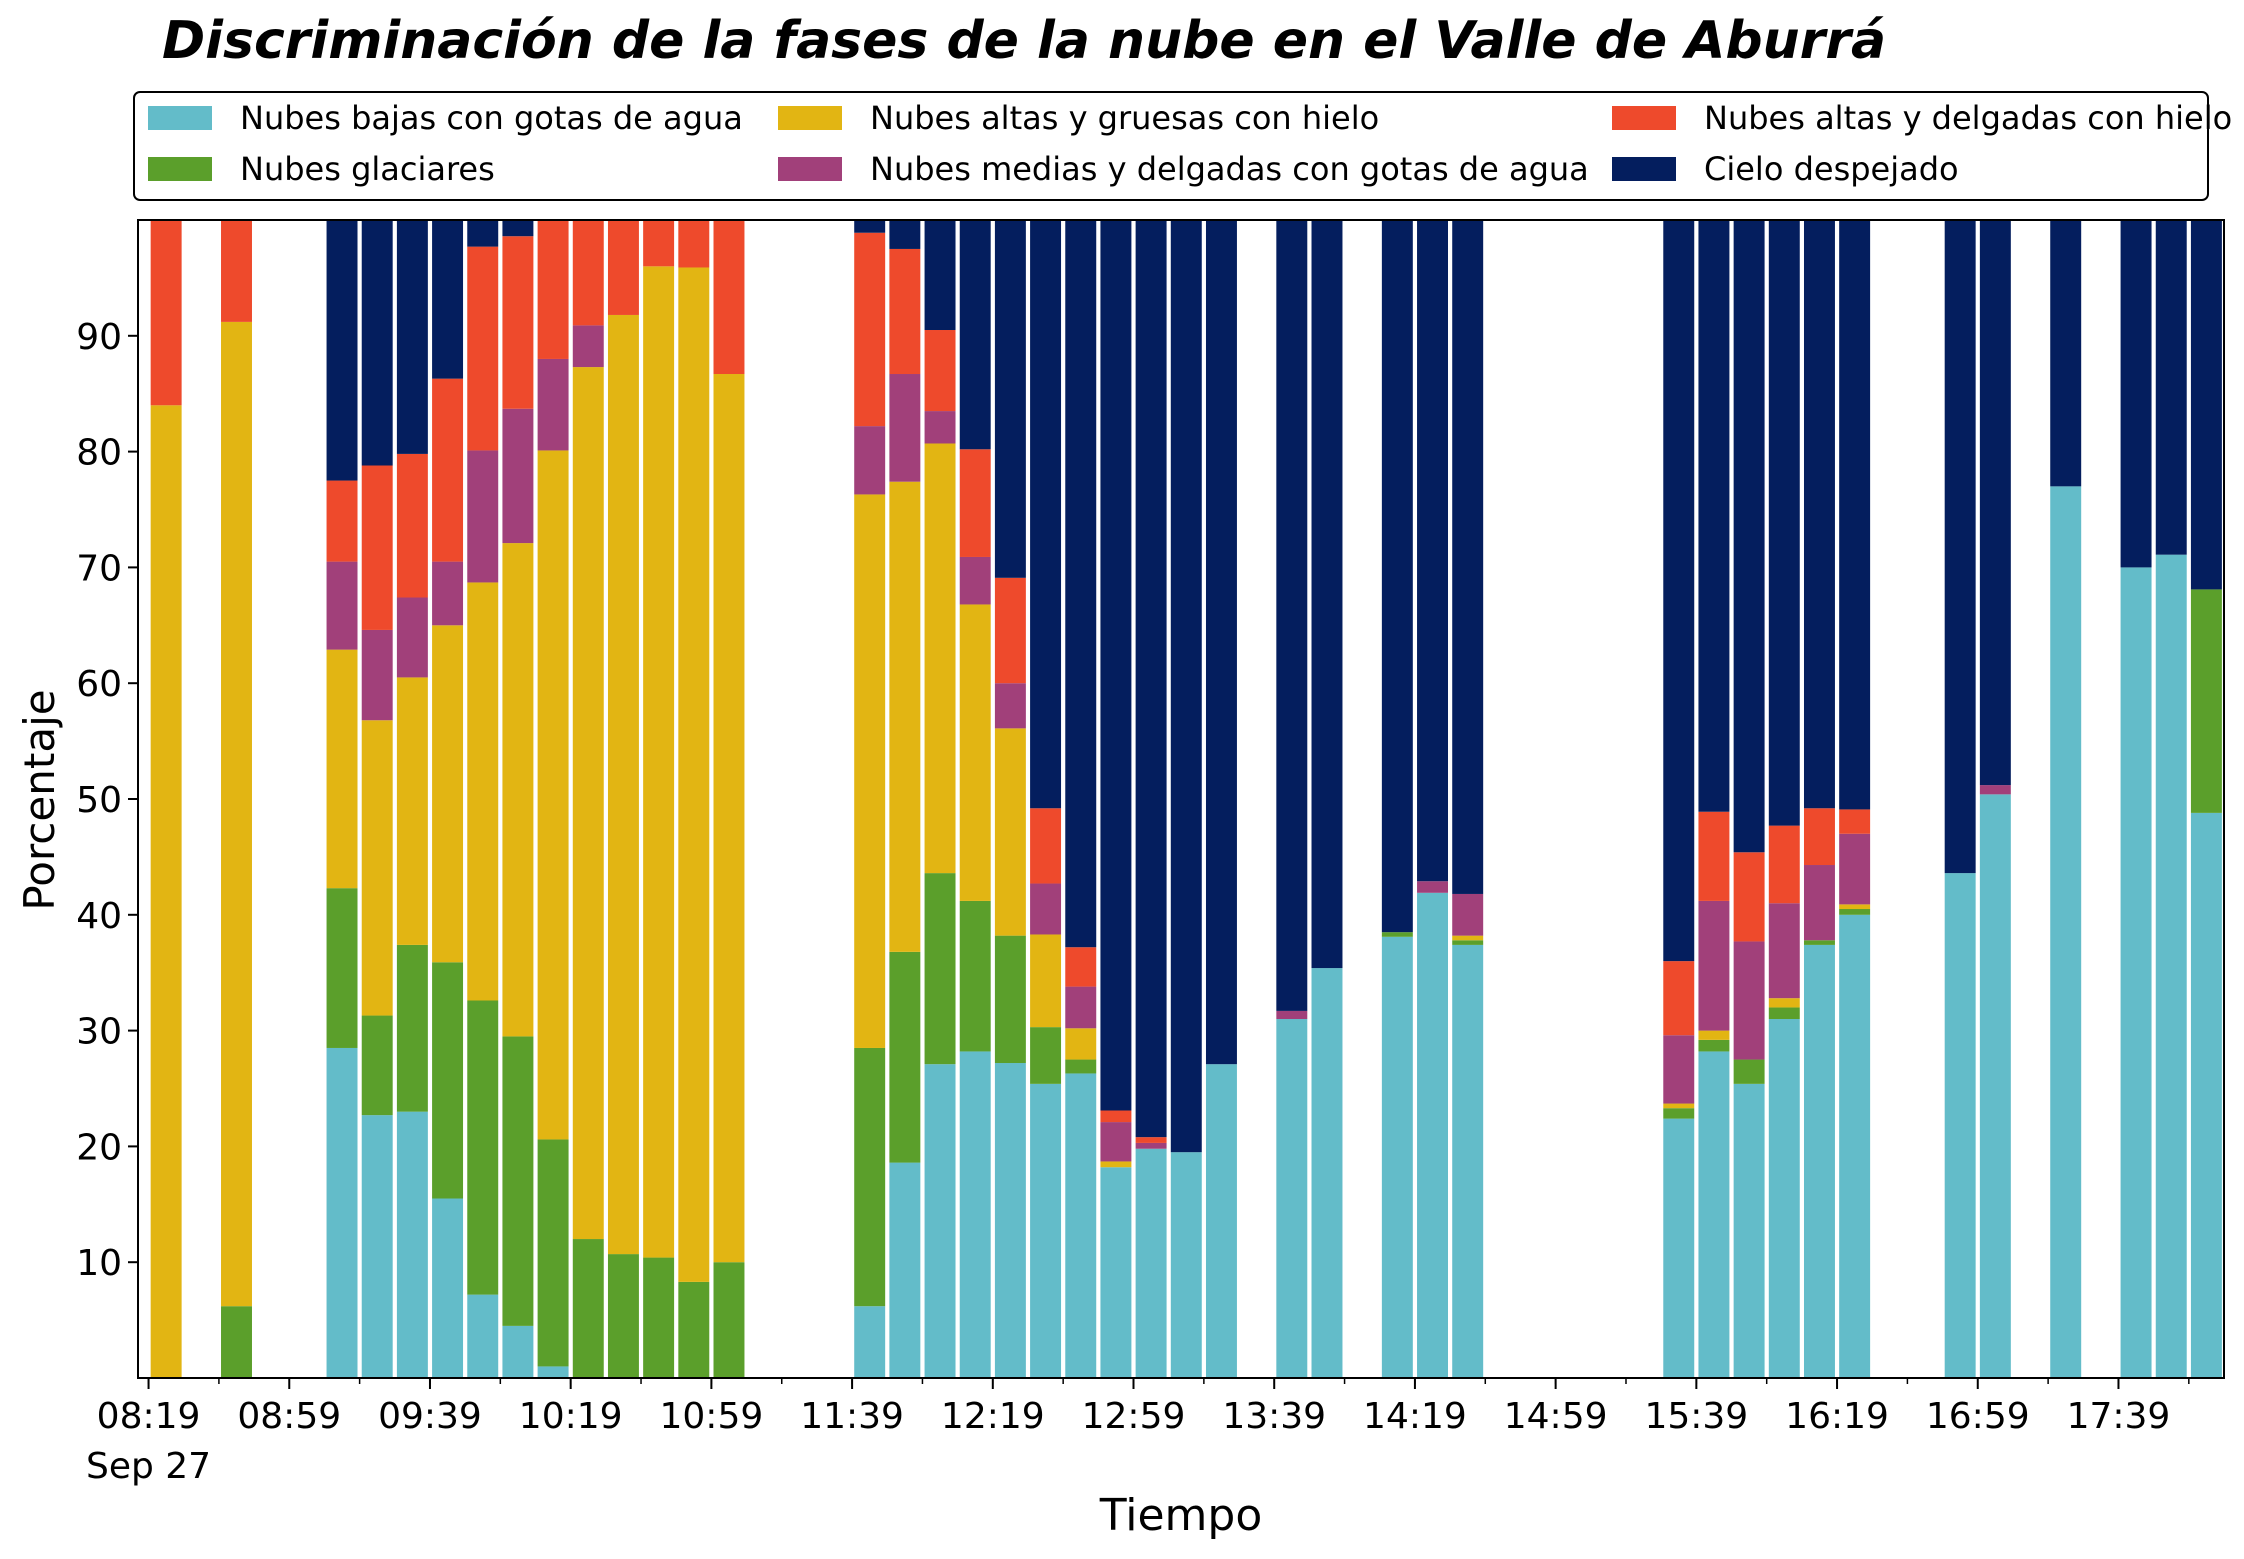  Describe the element at coordinates (852, 1416) in the screenshot. I see `x-tick-label: 11:39` at that location.